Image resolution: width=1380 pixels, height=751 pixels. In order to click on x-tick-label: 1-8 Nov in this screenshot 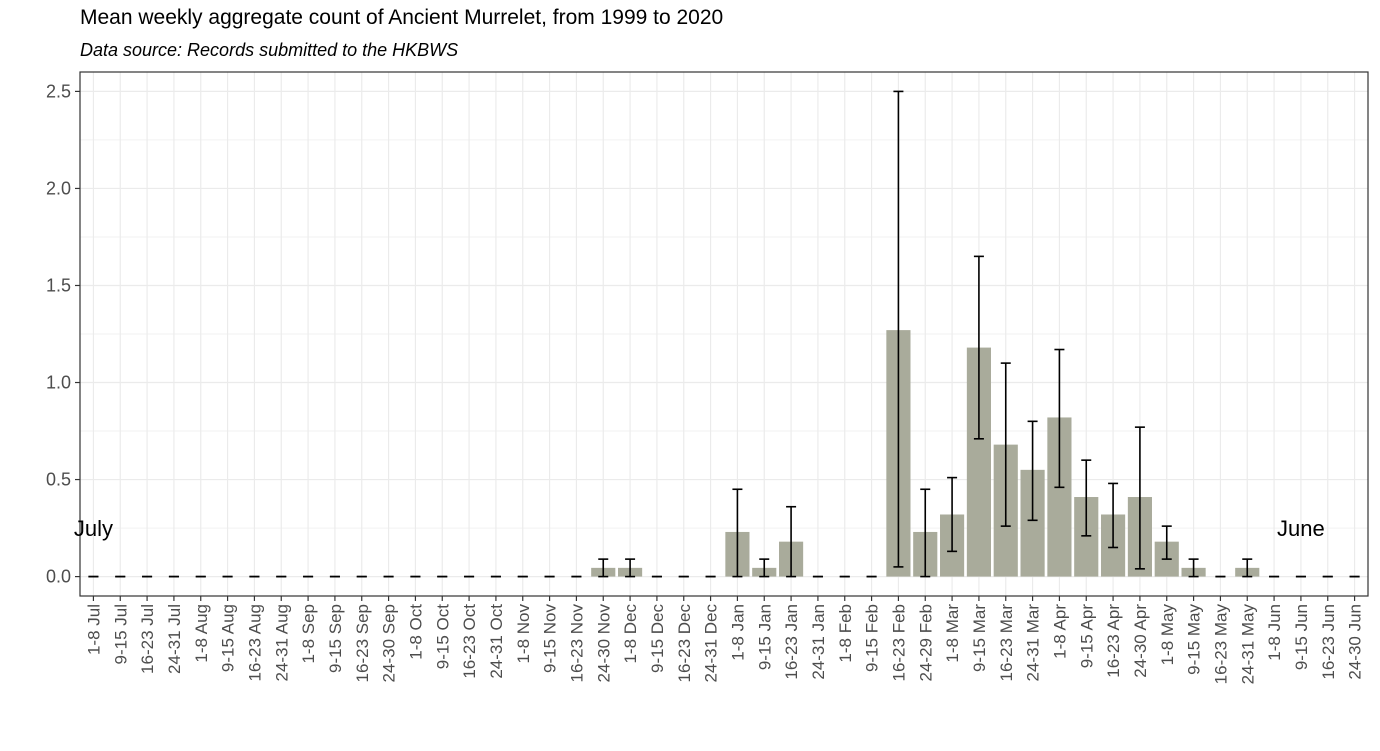, I will do `click(523, 634)`.